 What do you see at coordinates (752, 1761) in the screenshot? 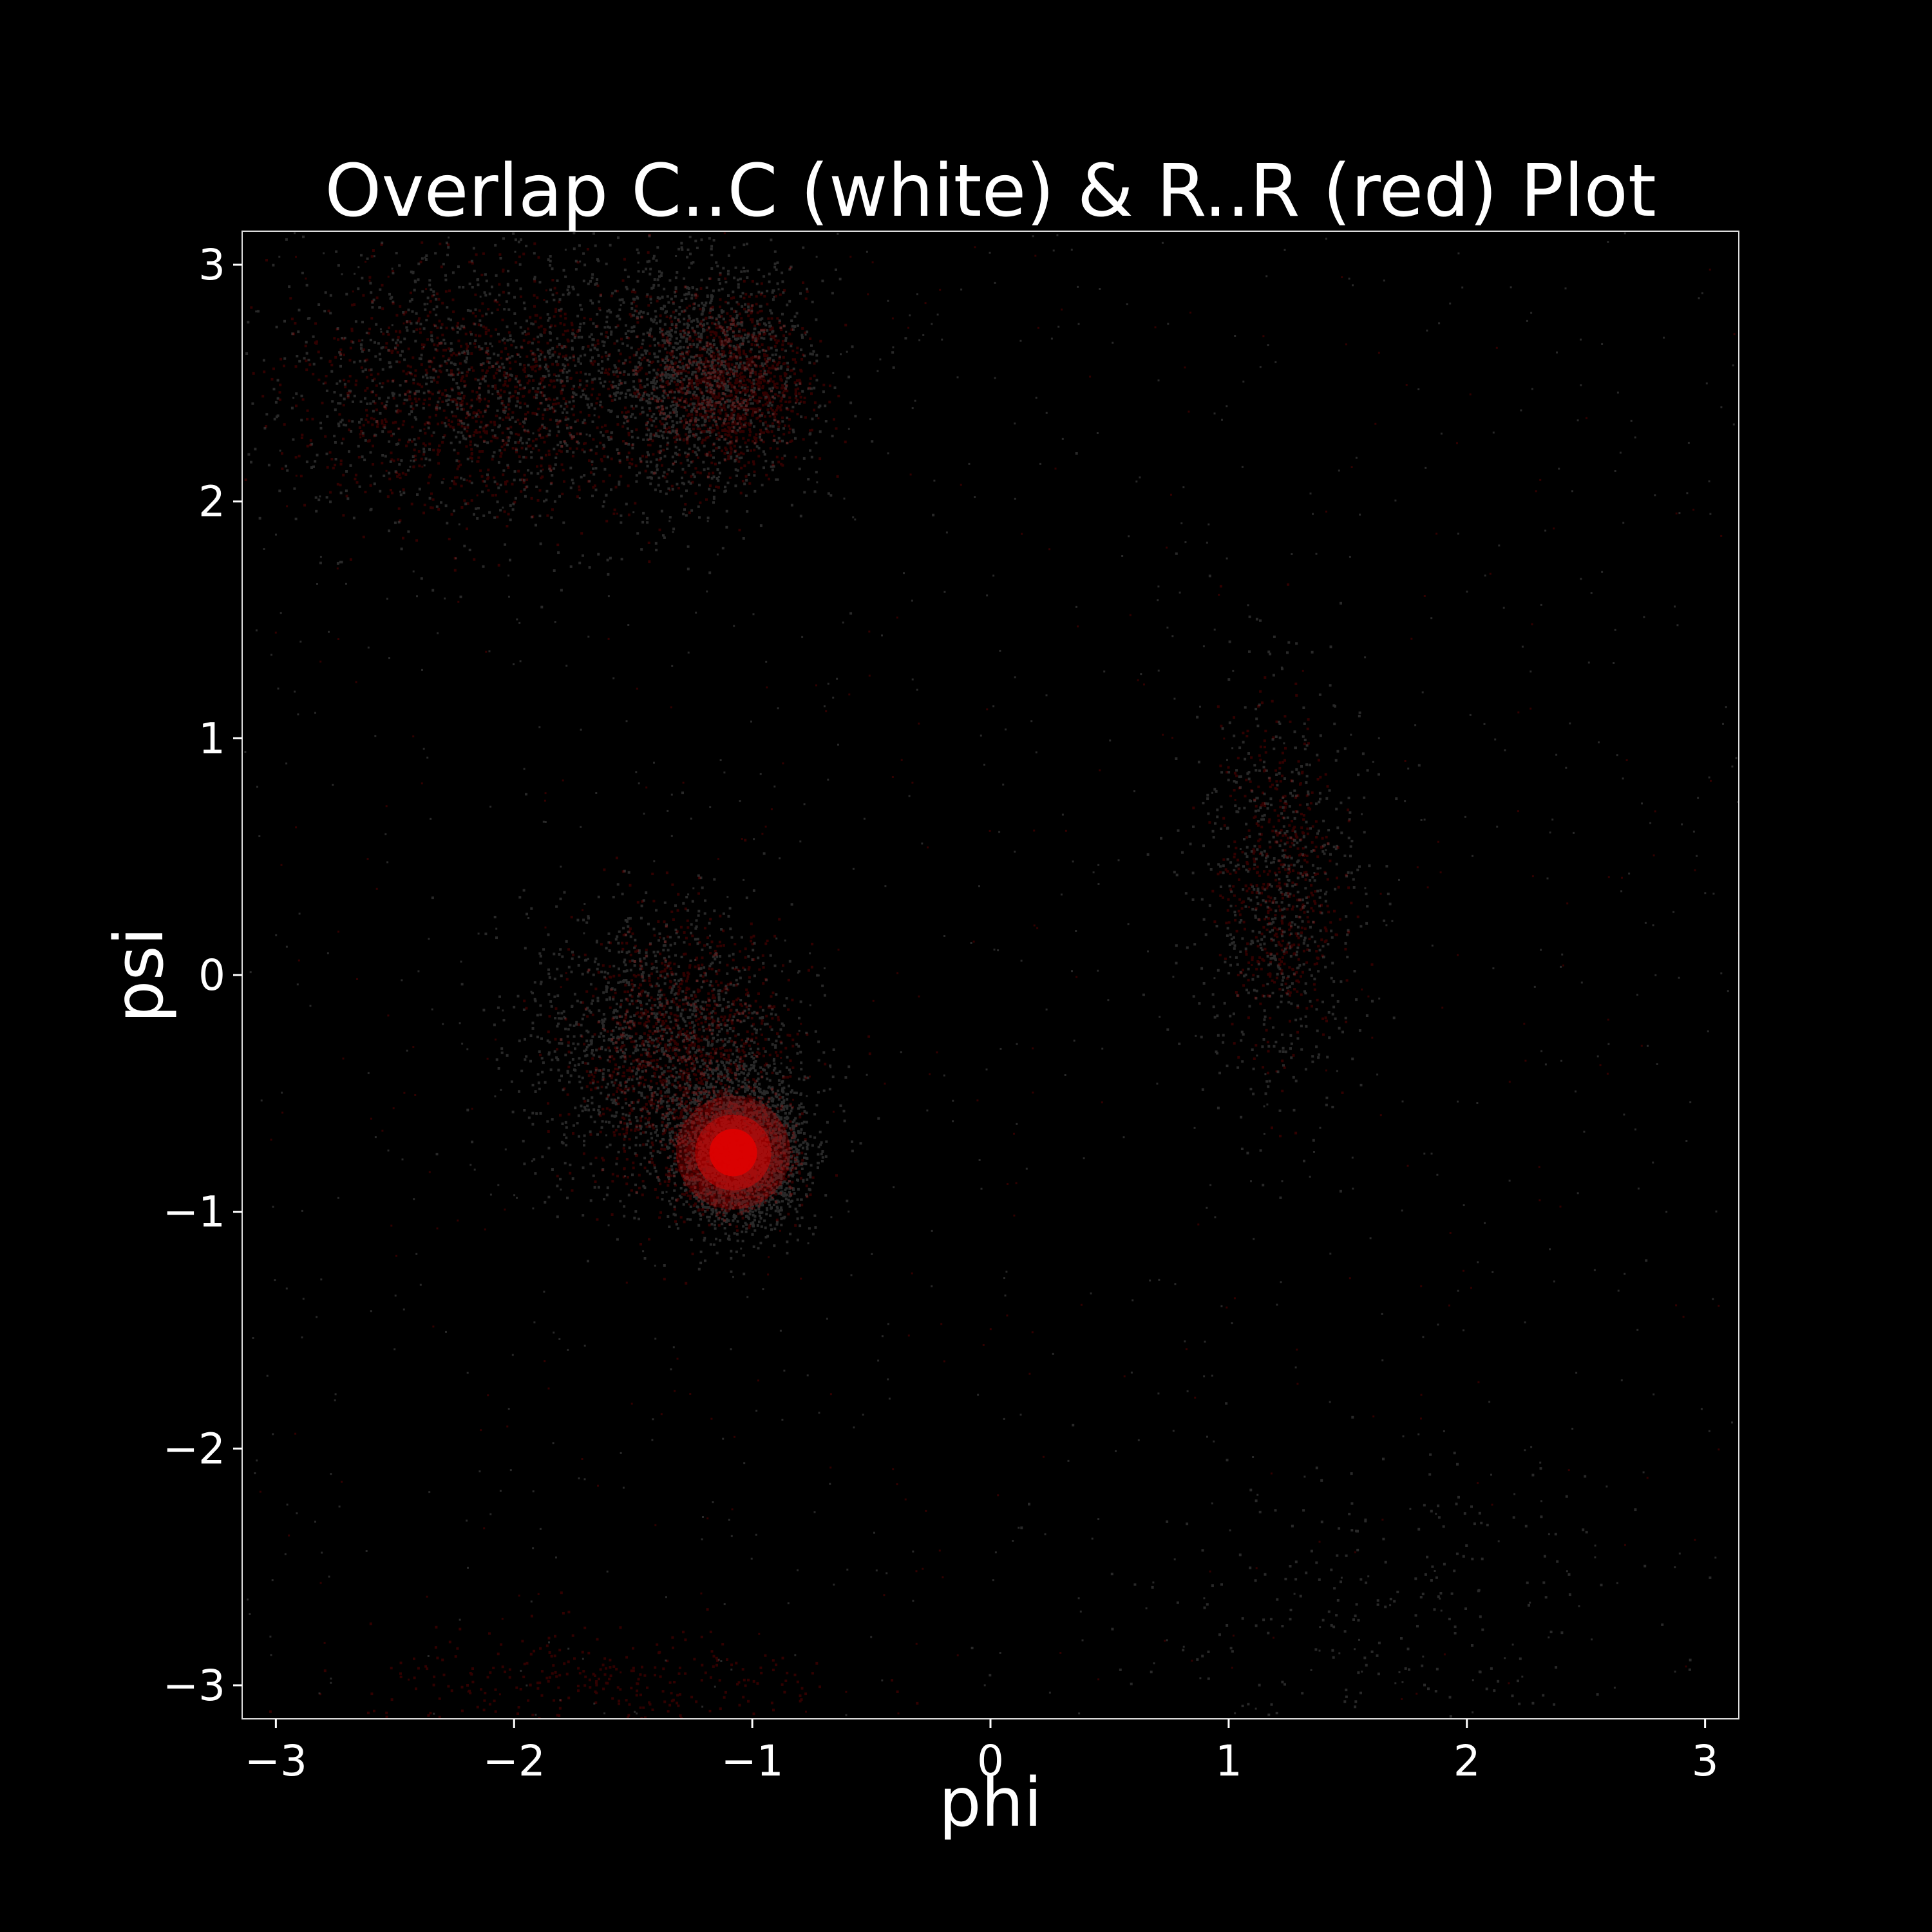
I see `x-tick-label: −1` at bounding box center [752, 1761].